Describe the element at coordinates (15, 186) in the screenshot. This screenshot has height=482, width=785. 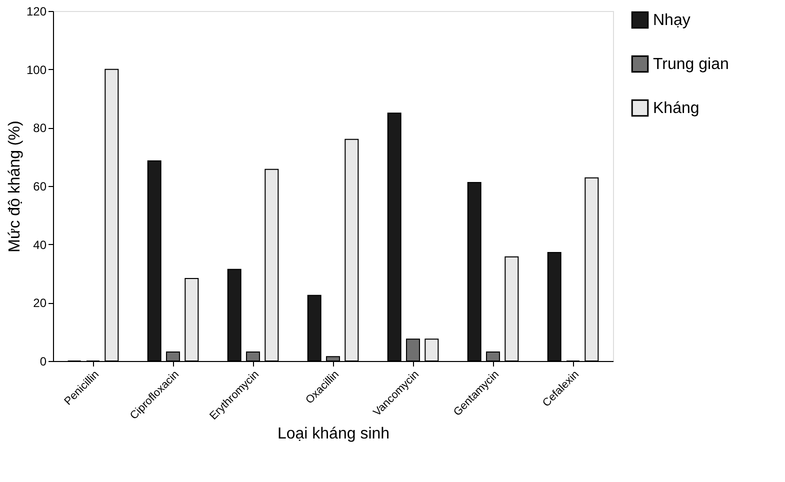
I see `y-axis-title: Mức độ kháng (%)` at that location.